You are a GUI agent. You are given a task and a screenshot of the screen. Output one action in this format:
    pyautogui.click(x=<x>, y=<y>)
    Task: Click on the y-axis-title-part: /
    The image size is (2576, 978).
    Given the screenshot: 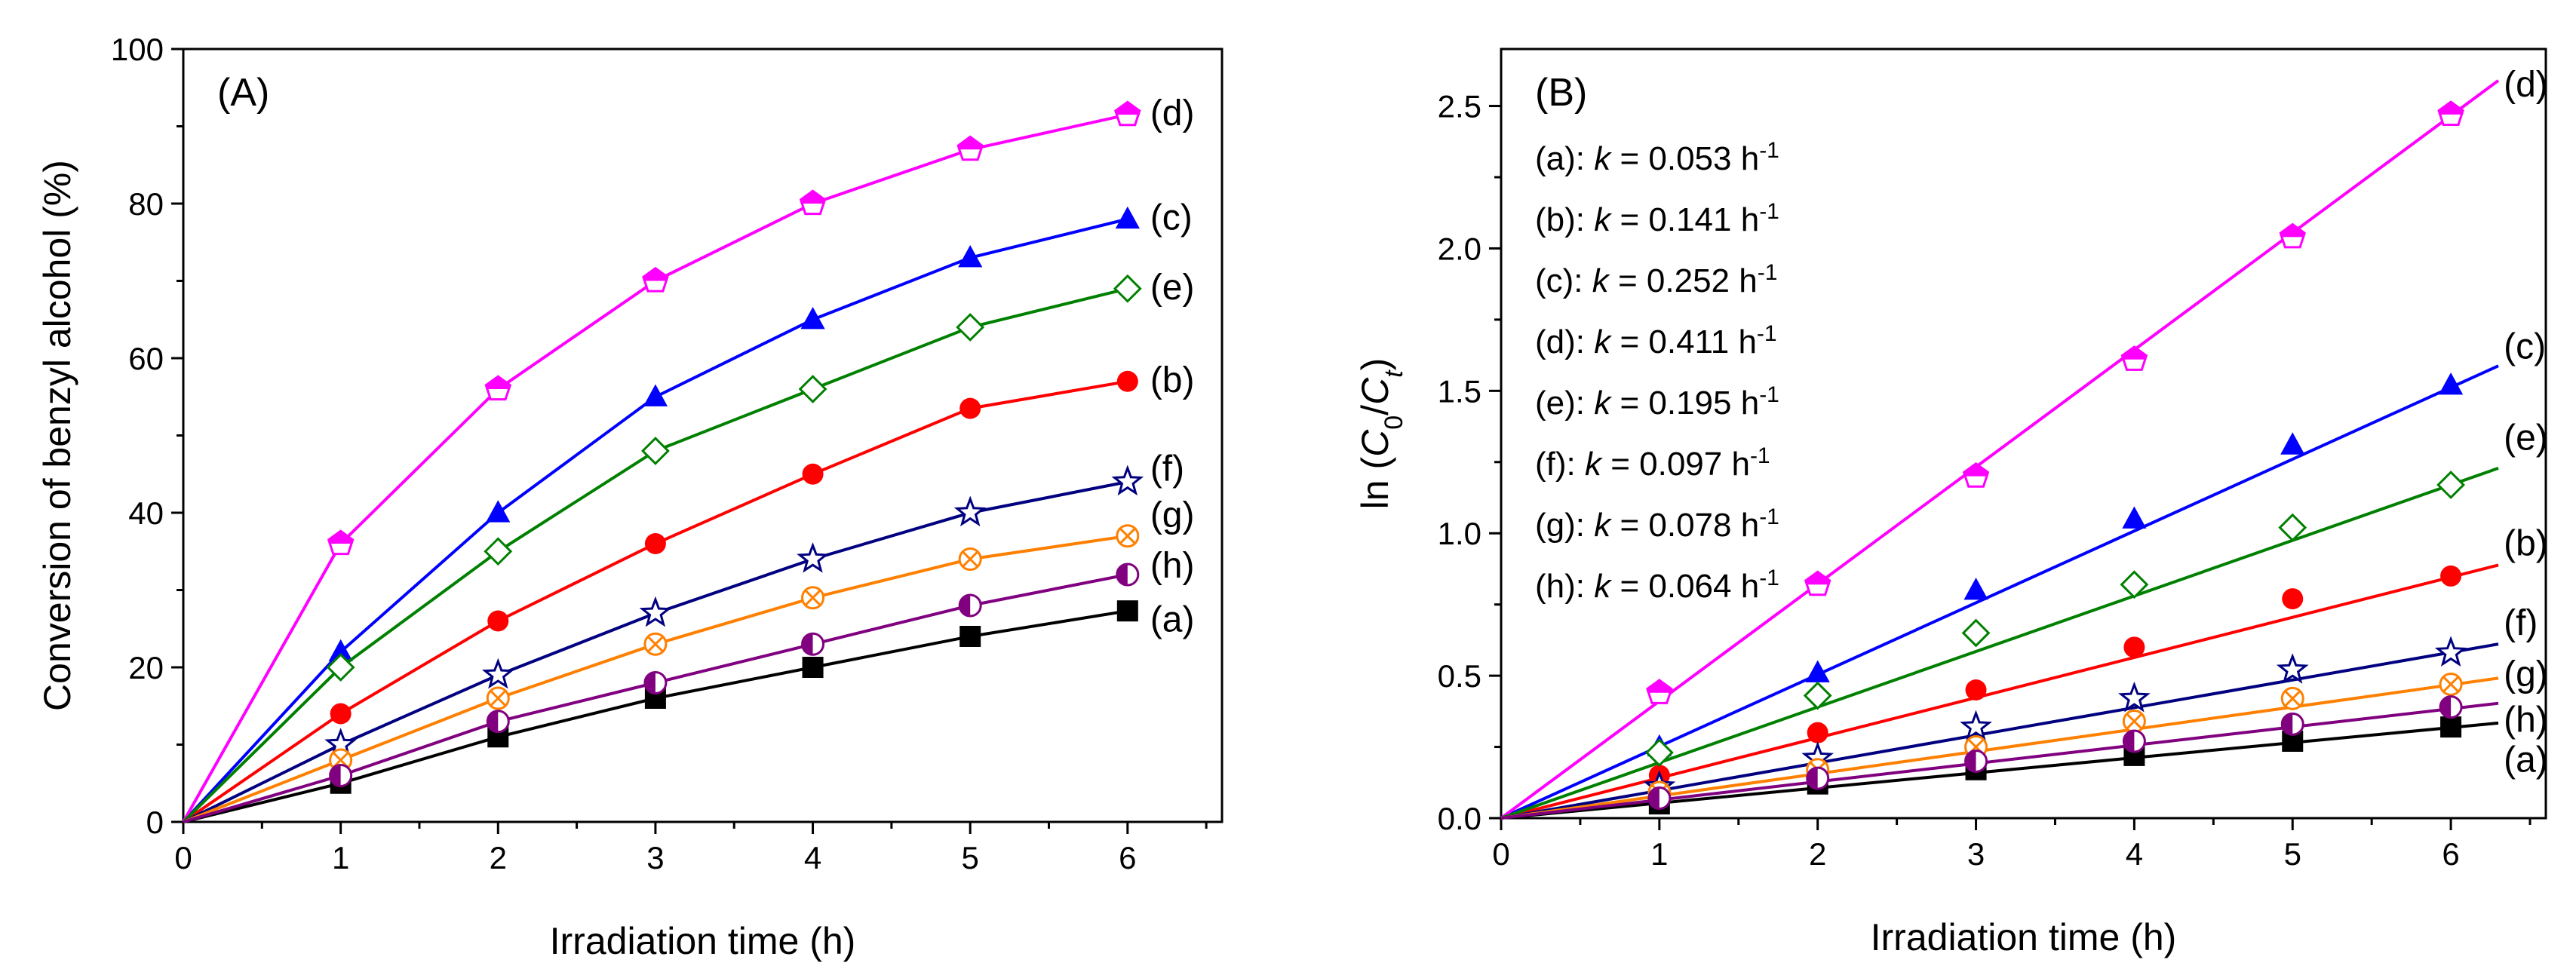 What is the action you would take?
    pyautogui.click(x=1375, y=410)
    